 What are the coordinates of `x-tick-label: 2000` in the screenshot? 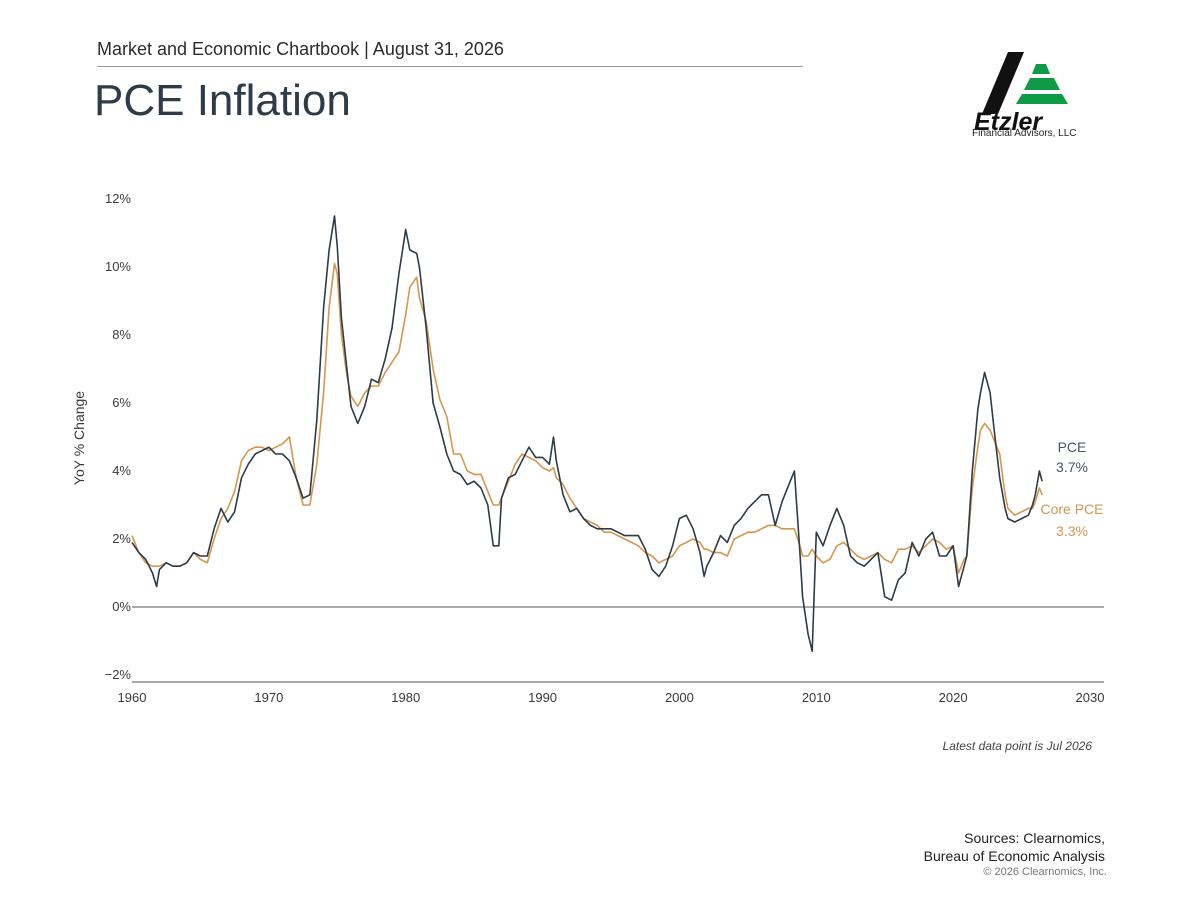 It's located at (679, 697).